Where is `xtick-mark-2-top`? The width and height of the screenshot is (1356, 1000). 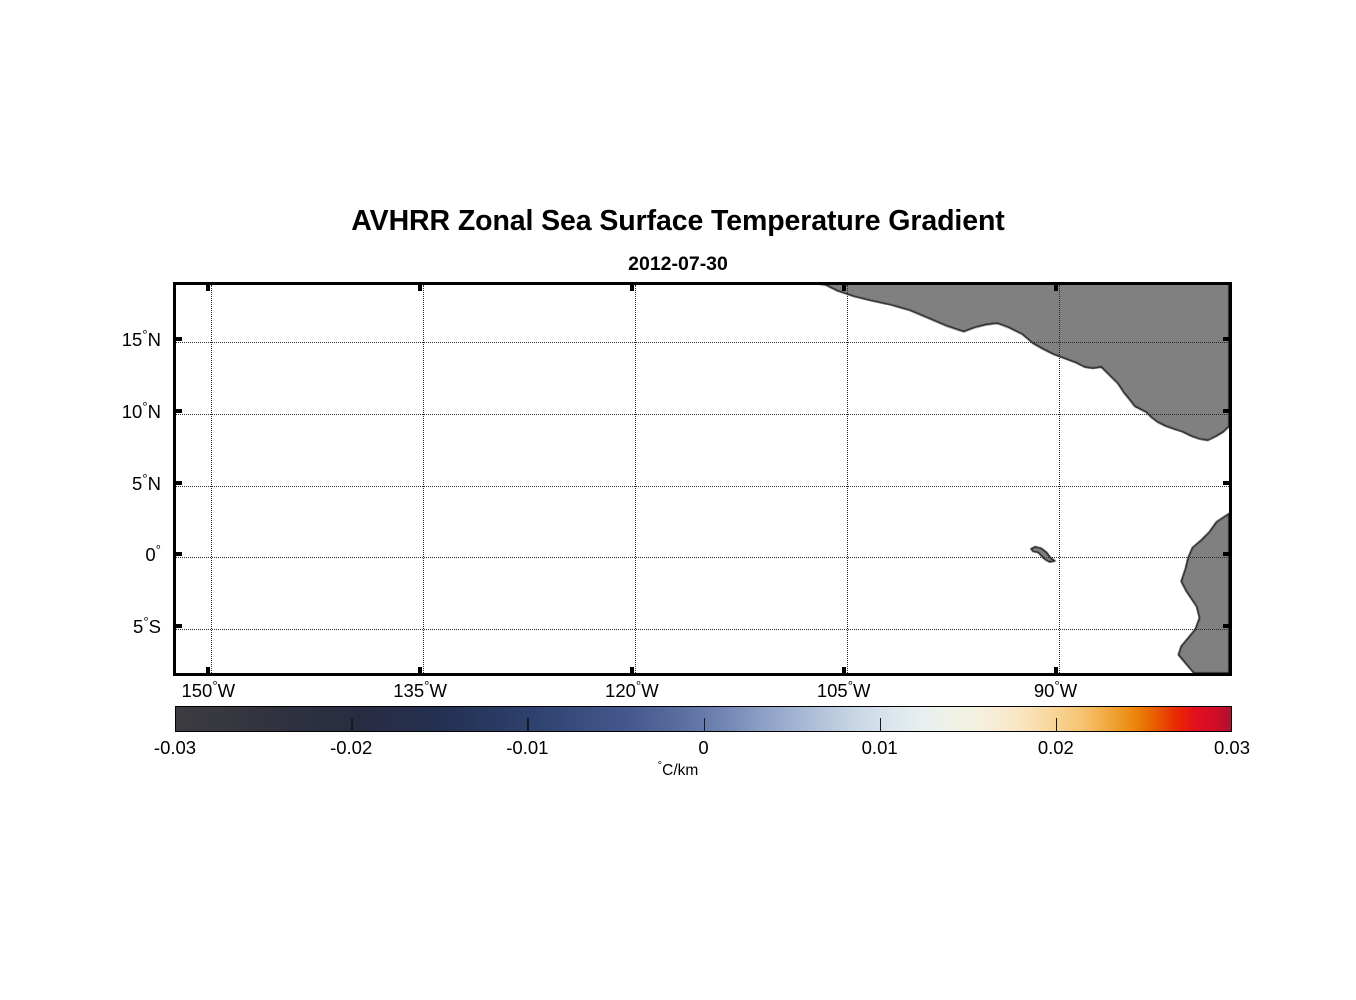
xtick-mark-2-top is located at coordinates (631, 286).